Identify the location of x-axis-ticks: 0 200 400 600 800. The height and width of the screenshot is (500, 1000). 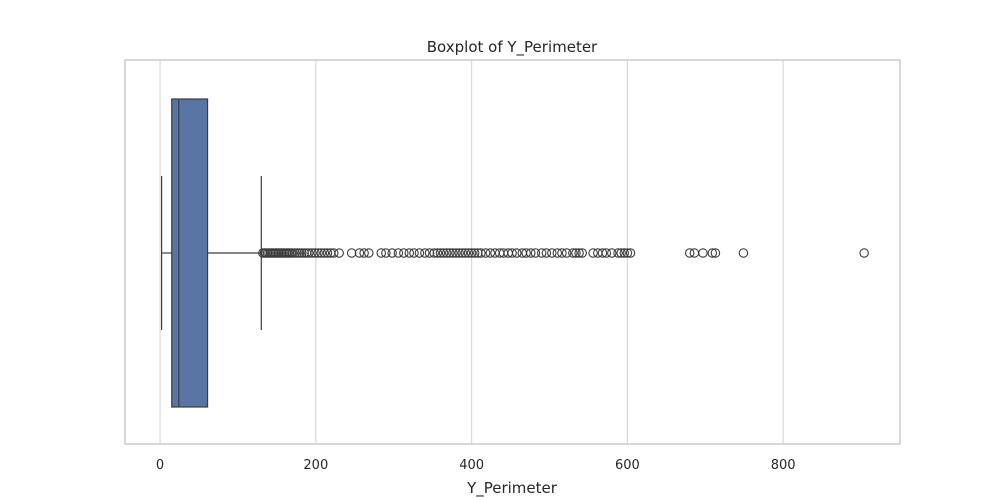
(476, 465).